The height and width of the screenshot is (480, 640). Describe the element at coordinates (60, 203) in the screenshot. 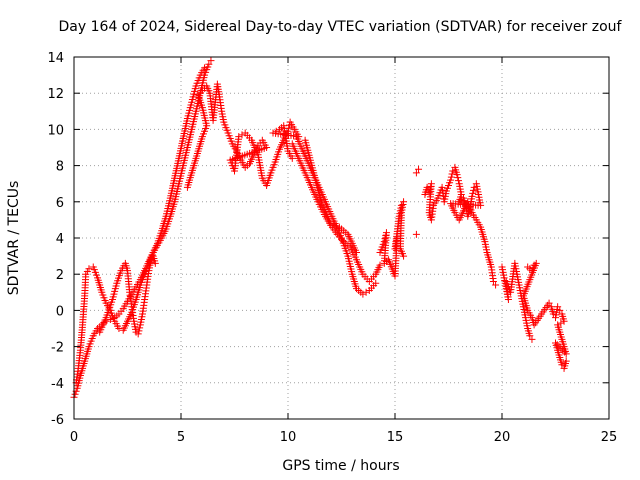

I see `y-tick-label: 6` at that location.